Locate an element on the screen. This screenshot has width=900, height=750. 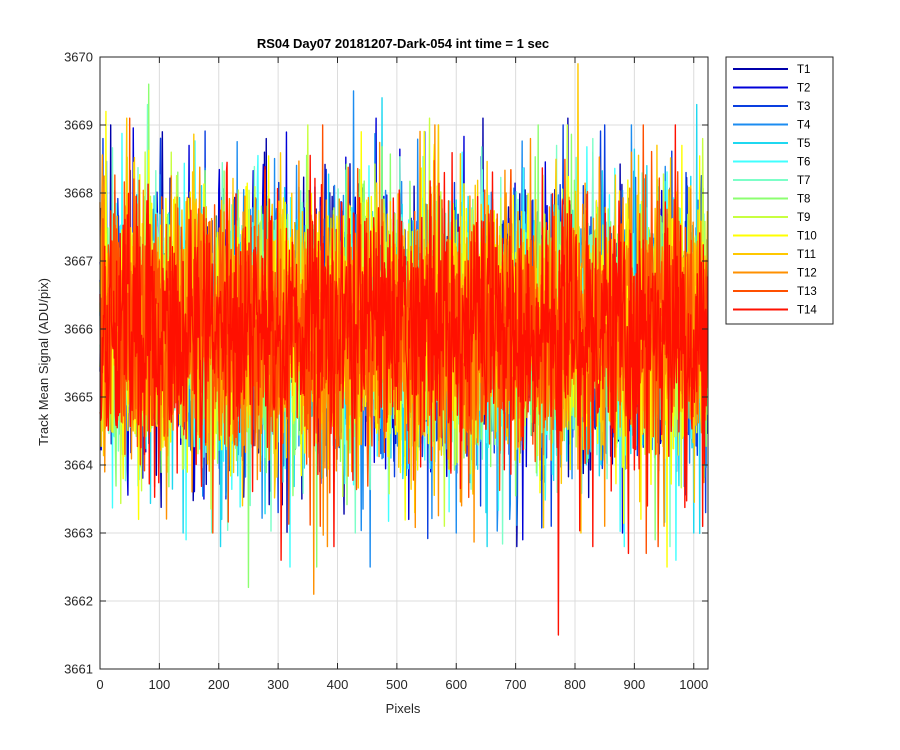
legend-box is located at coordinates (779, 190).